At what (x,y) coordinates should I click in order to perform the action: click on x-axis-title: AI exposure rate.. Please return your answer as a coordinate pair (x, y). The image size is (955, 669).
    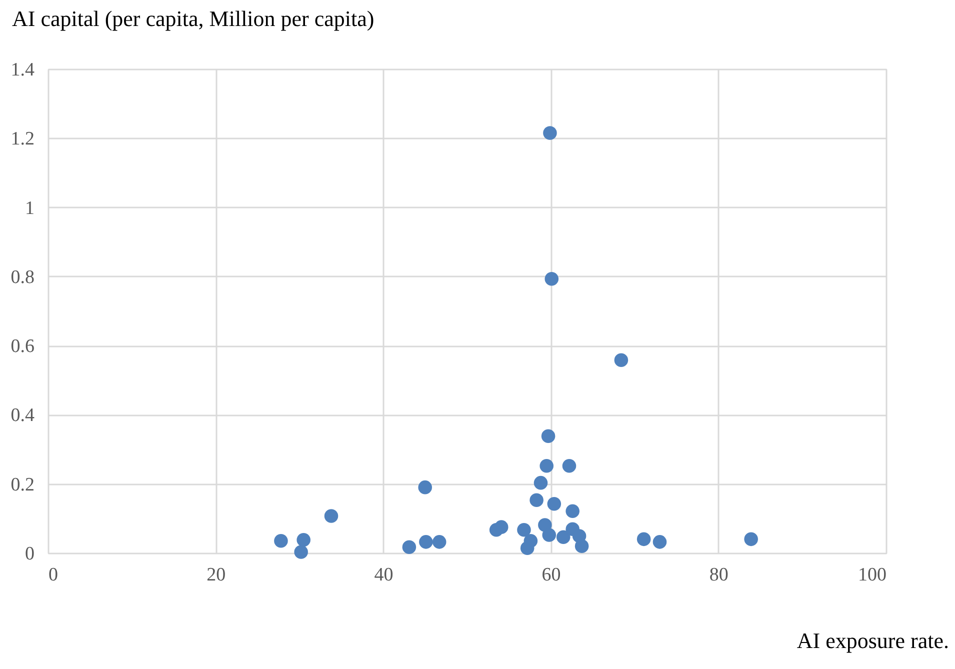
    Looking at the image, I should click on (872, 641).